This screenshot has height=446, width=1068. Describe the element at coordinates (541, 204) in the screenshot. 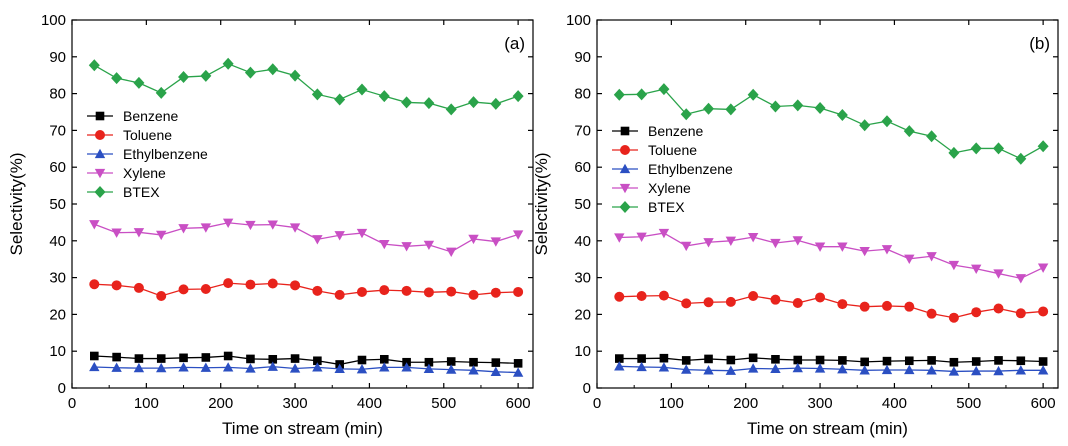

I see `y-axis-title: Selectivity(%)` at that location.